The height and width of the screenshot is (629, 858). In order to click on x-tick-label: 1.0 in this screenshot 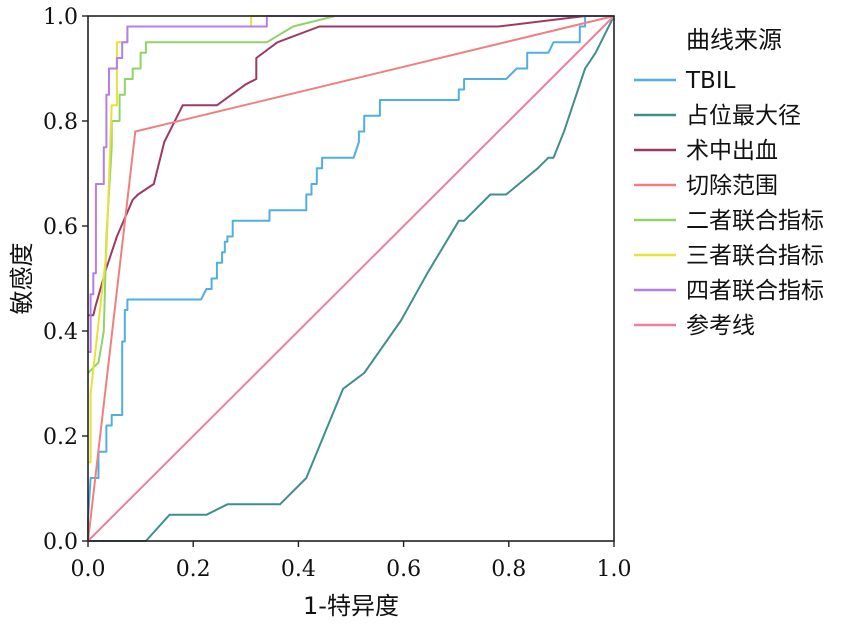, I will do `click(614, 569)`.